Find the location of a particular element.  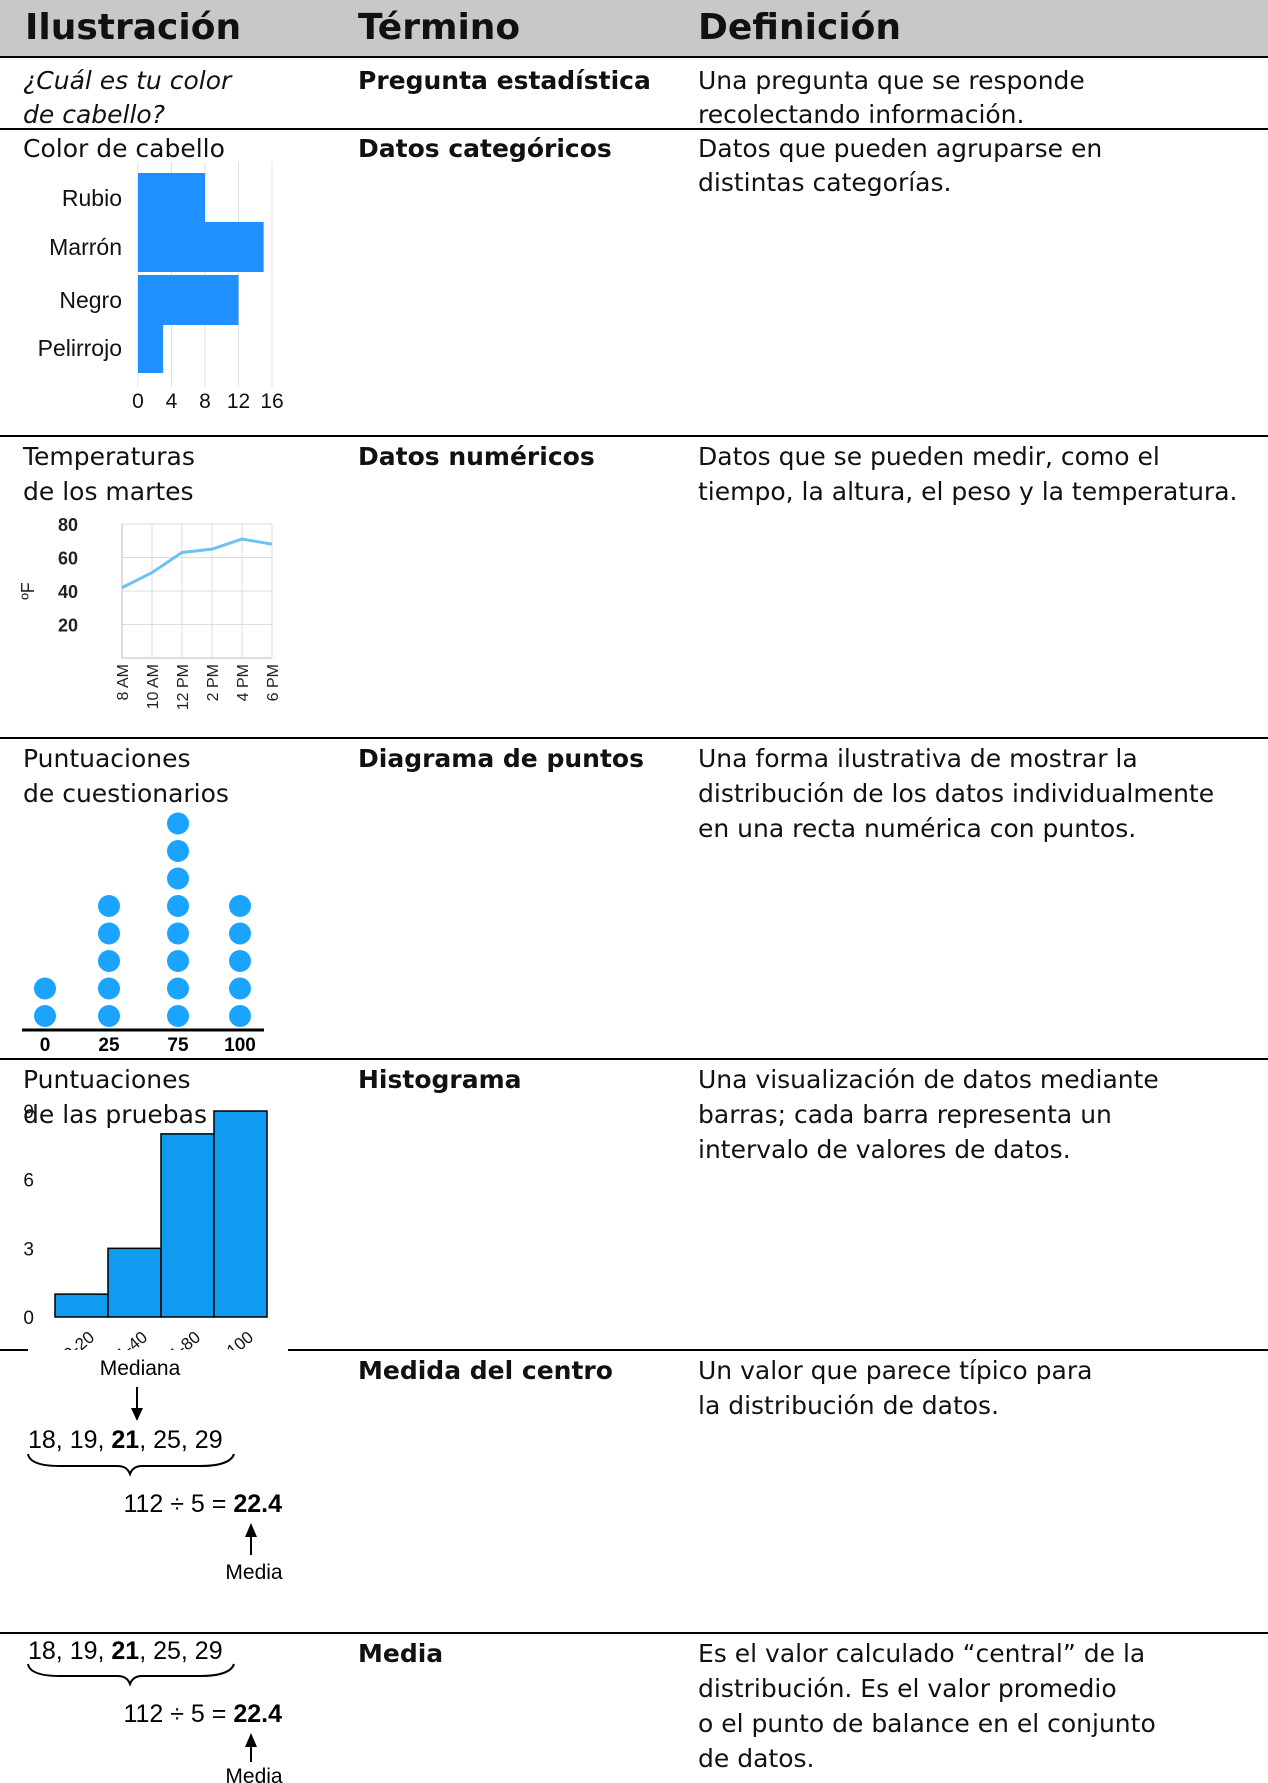

series-line is located at coordinates (197, 563).